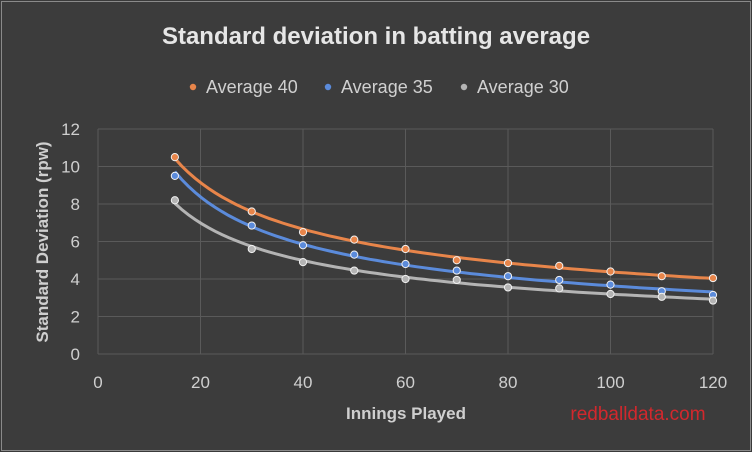 Image resolution: width=752 pixels, height=452 pixels. Describe the element at coordinates (97, 382) in the screenshot. I see `x-tick-label: 0` at that location.